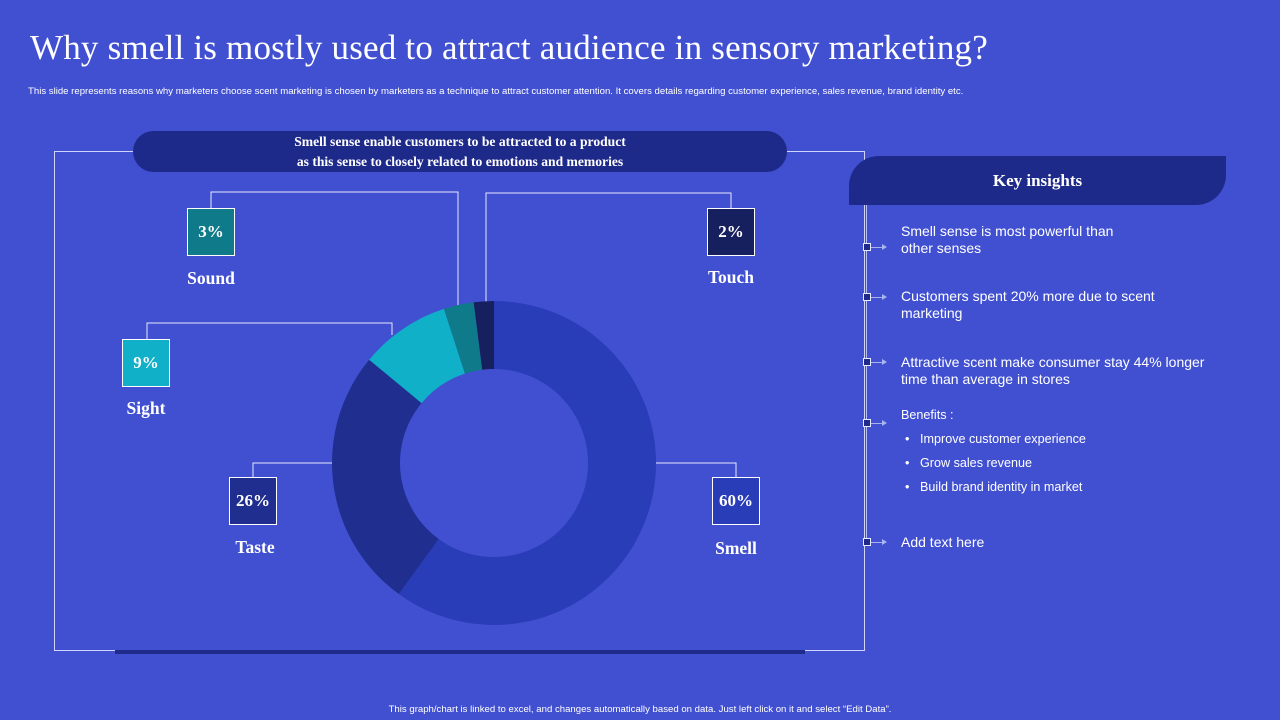 This screenshot has width=1280, height=720. What do you see at coordinates (736, 548) in the screenshot?
I see `category-label-smell: Smell` at bounding box center [736, 548].